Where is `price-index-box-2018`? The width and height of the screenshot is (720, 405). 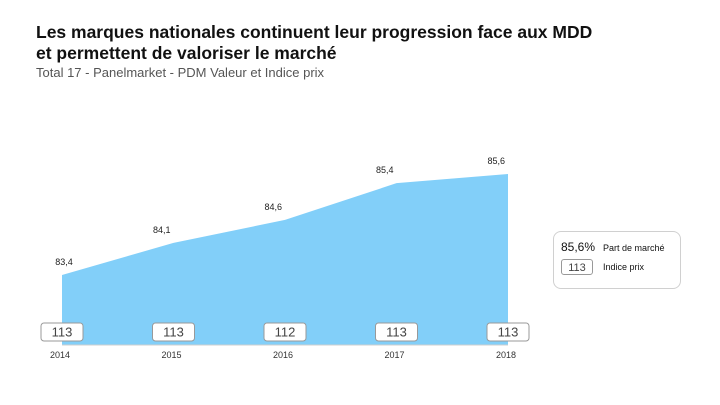
price-index-box-2018 is located at coordinates (508, 332).